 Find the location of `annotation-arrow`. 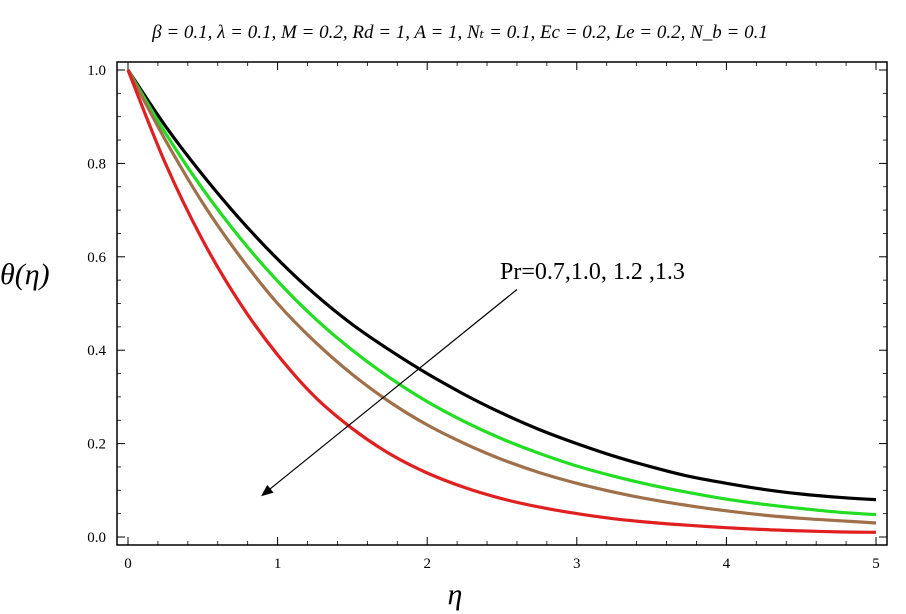

annotation-arrow is located at coordinates (389, 393).